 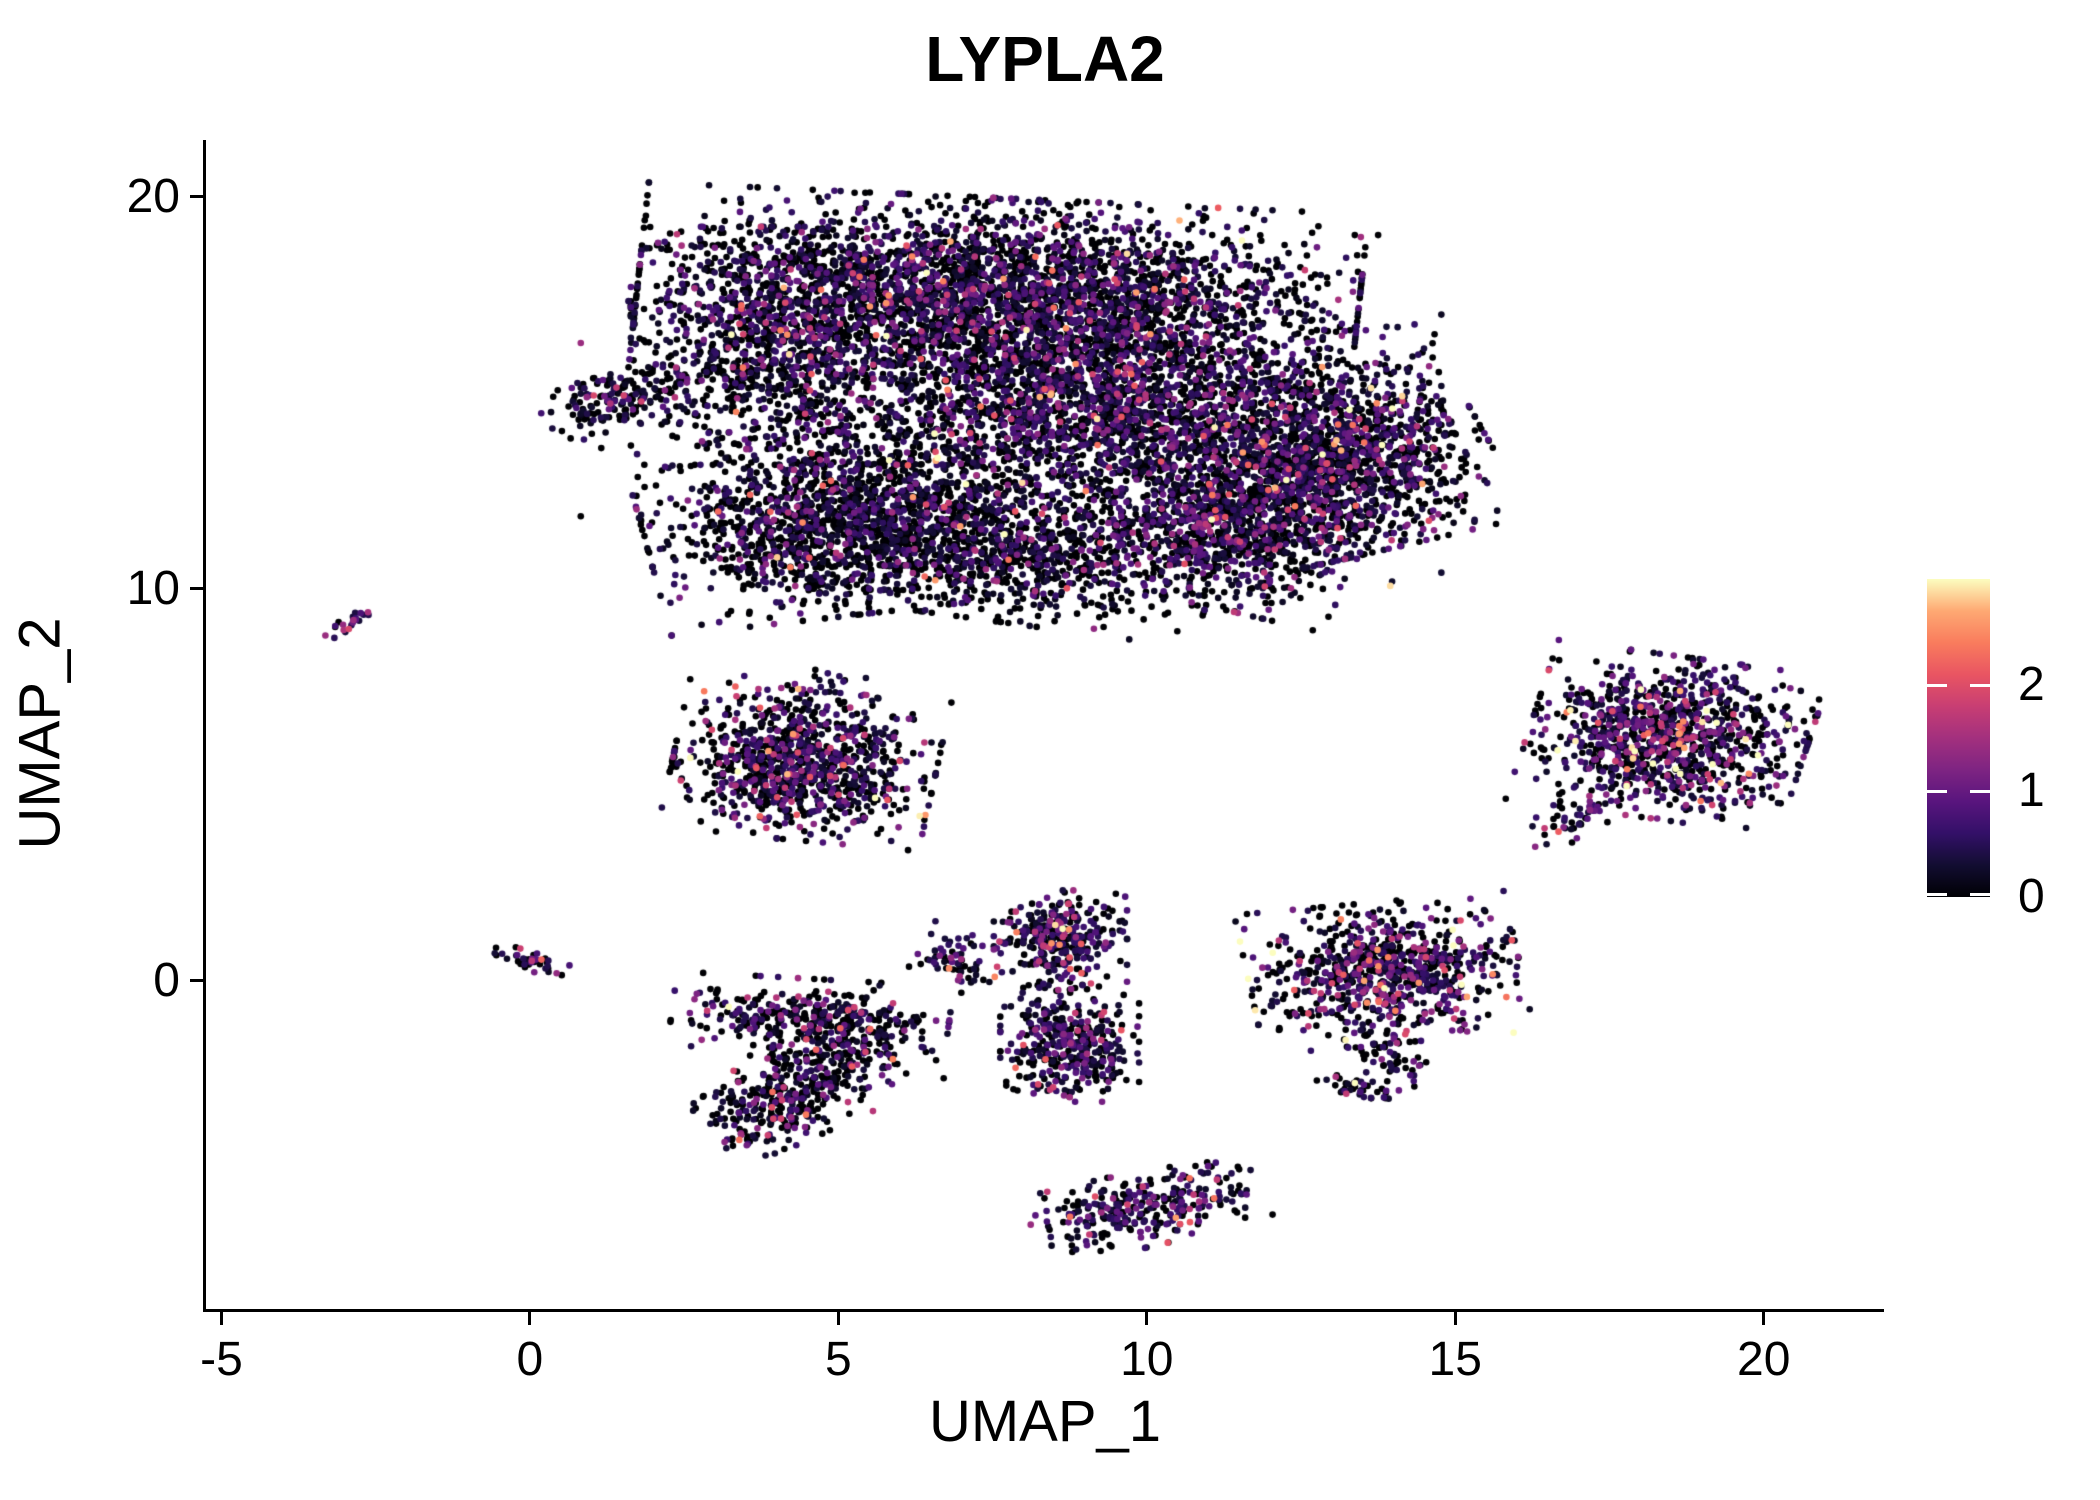 What do you see at coordinates (1763, 1359) in the screenshot?
I see `x-tick-label: 20` at bounding box center [1763, 1359].